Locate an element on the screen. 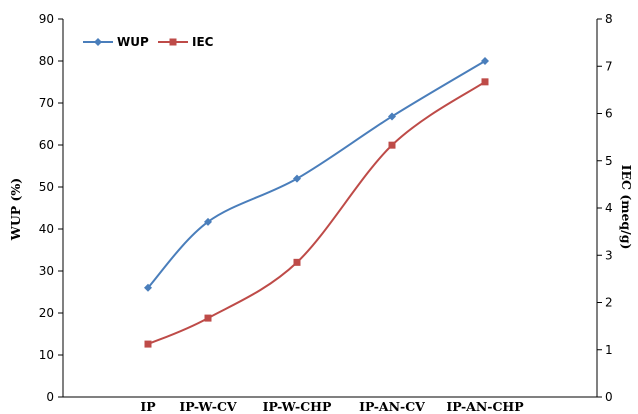 The height and width of the screenshot is (414, 638). legend-label-iec: IEC is located at coordinates (203, 42).